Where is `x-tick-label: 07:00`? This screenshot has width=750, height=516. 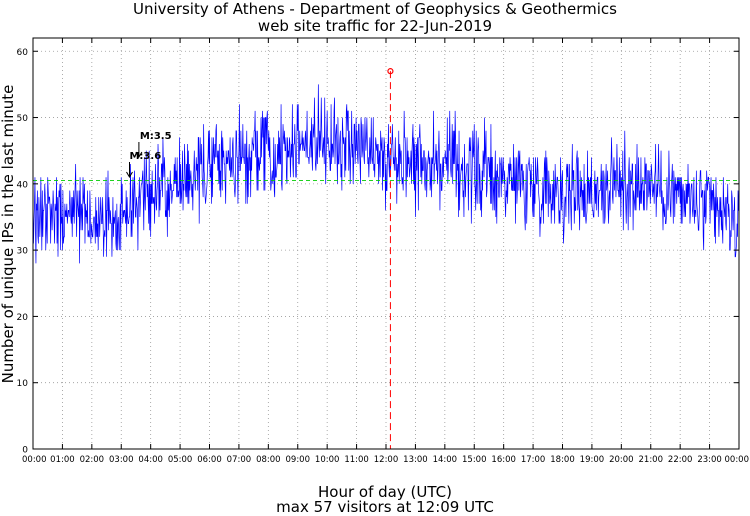
x-tick-label: 07:00 is located at coordinates (239, 460).